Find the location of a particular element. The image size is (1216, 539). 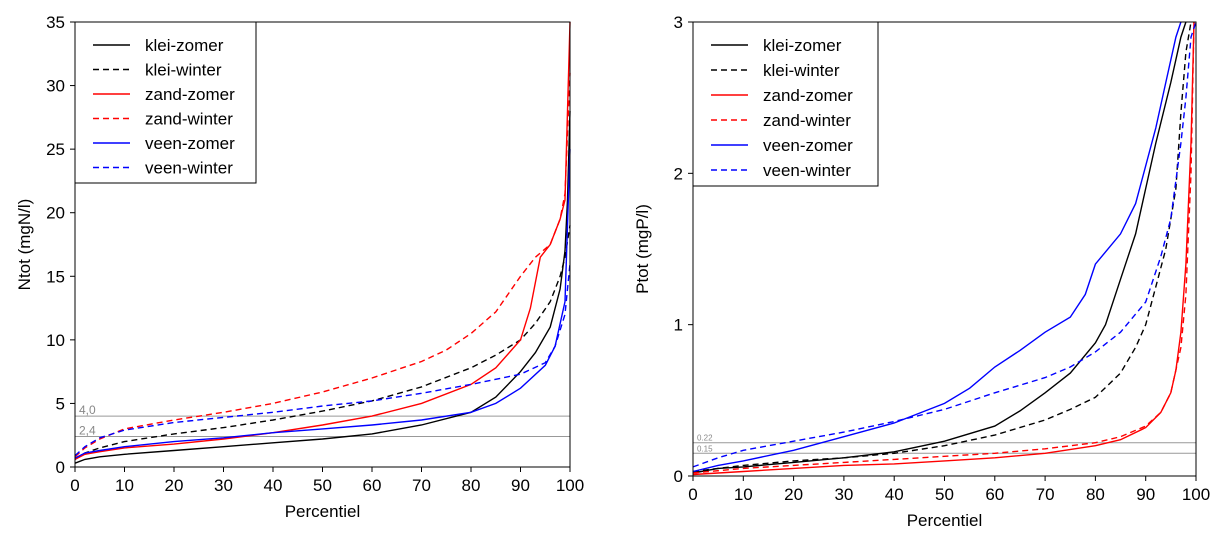

y-tick-label: 20 is located at coordinates (55, 213).